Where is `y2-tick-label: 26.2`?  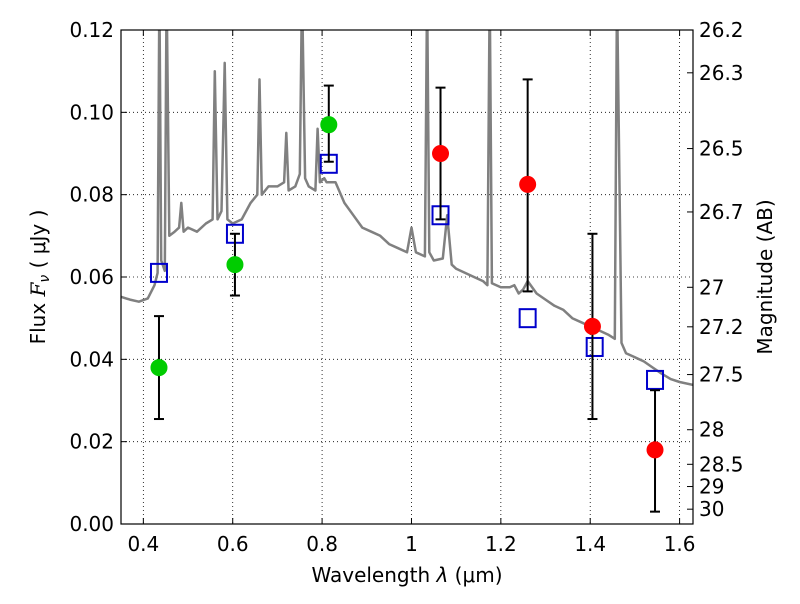
y2-tick-label: 26.2 is located at coordinates (721, 30).